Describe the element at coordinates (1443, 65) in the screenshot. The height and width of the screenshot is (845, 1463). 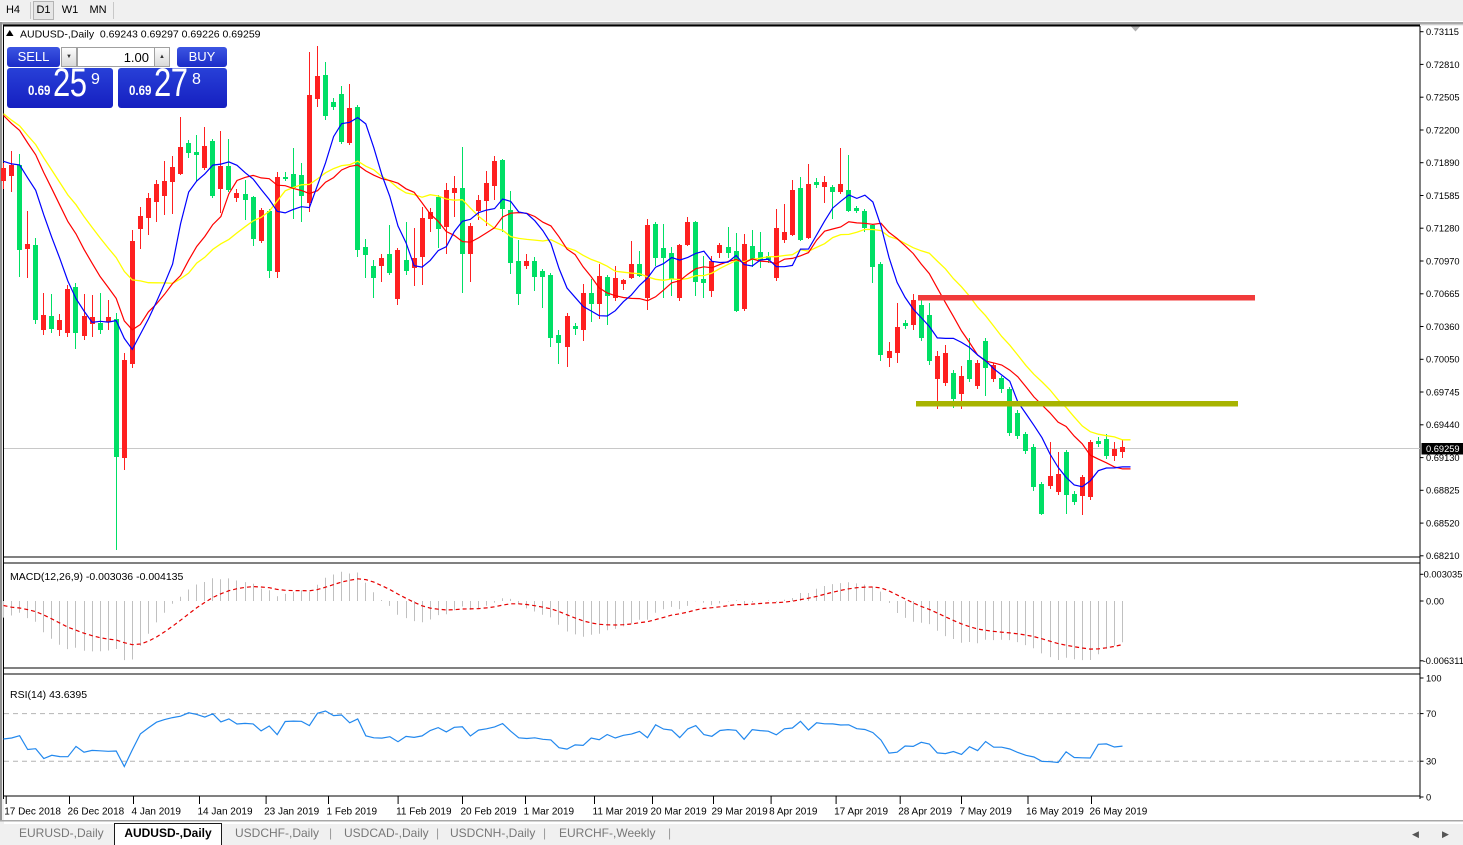
I see `svg-text: 0.72810` at that location.